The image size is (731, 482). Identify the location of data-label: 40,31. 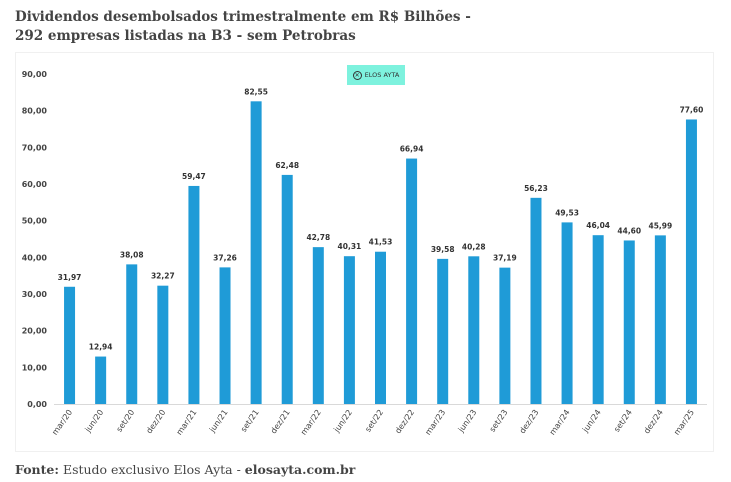
(350, 246).